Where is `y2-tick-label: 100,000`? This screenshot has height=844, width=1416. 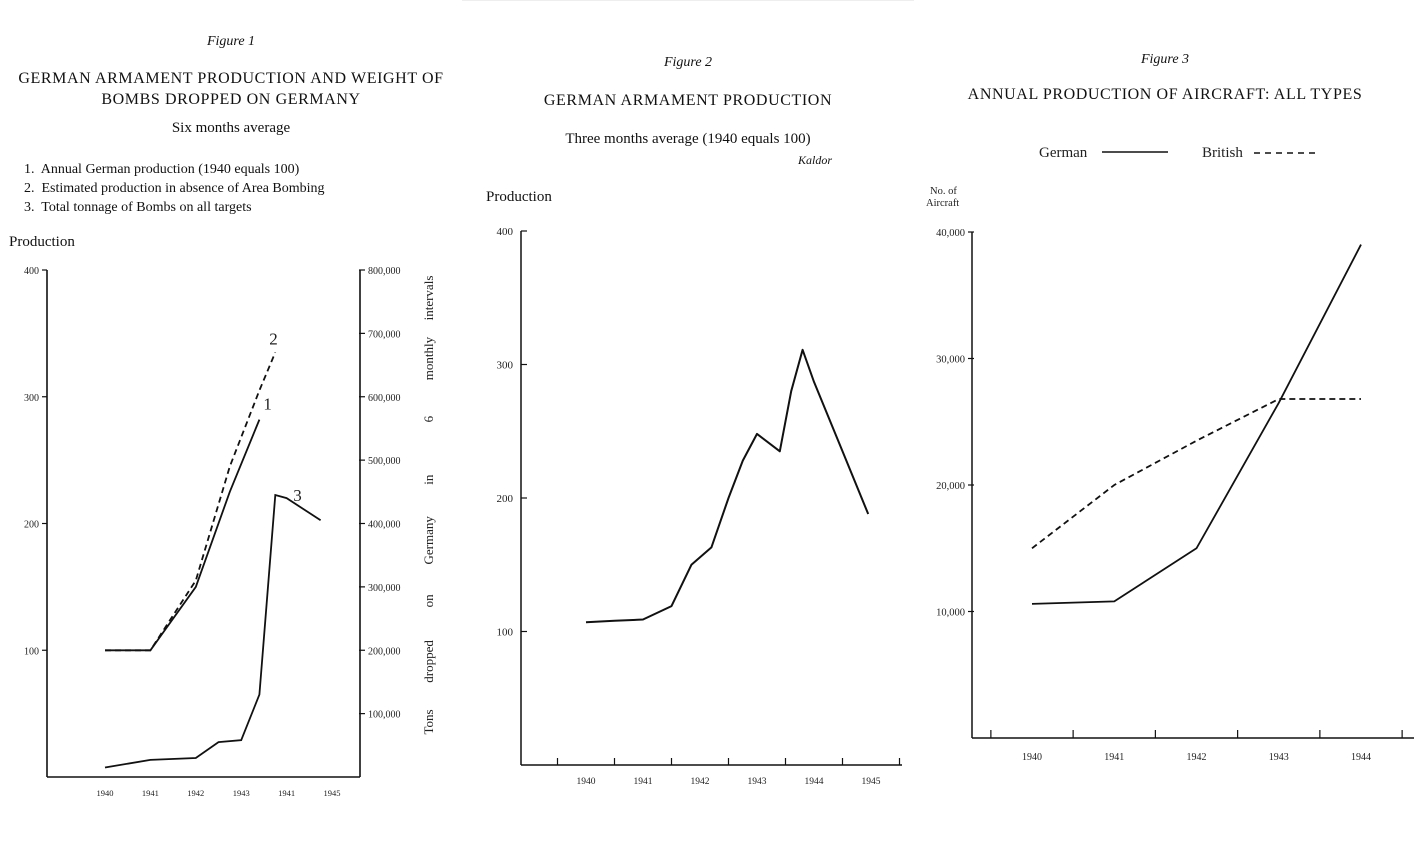
y2-tick-label: 100,000 is located at coordinates (384, 715).